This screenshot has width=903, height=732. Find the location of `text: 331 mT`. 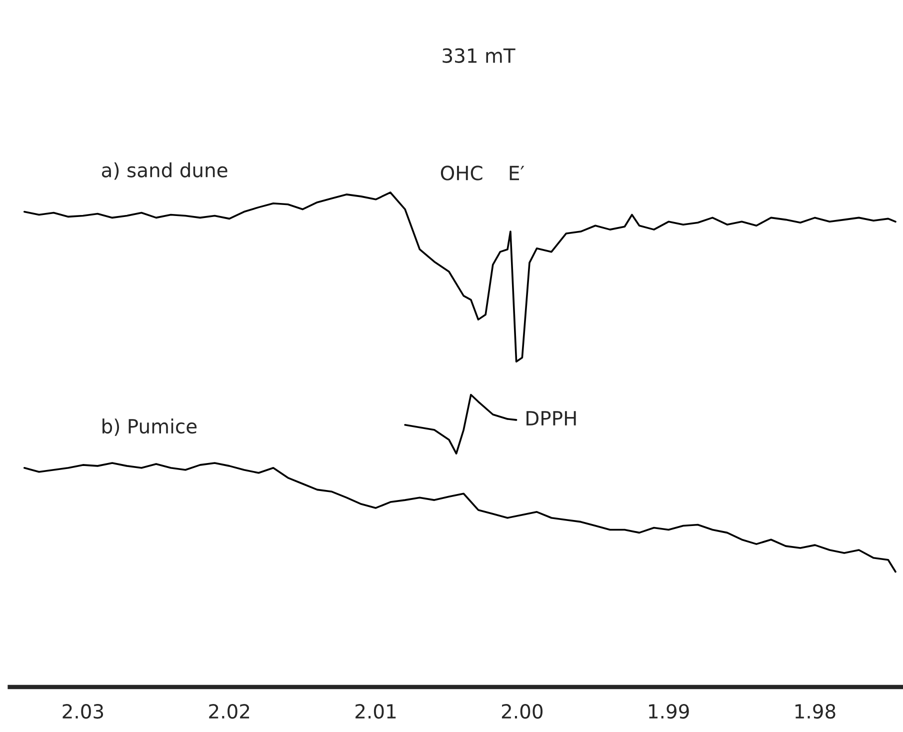

text: 331 mT is located at coordinates (479, 55).